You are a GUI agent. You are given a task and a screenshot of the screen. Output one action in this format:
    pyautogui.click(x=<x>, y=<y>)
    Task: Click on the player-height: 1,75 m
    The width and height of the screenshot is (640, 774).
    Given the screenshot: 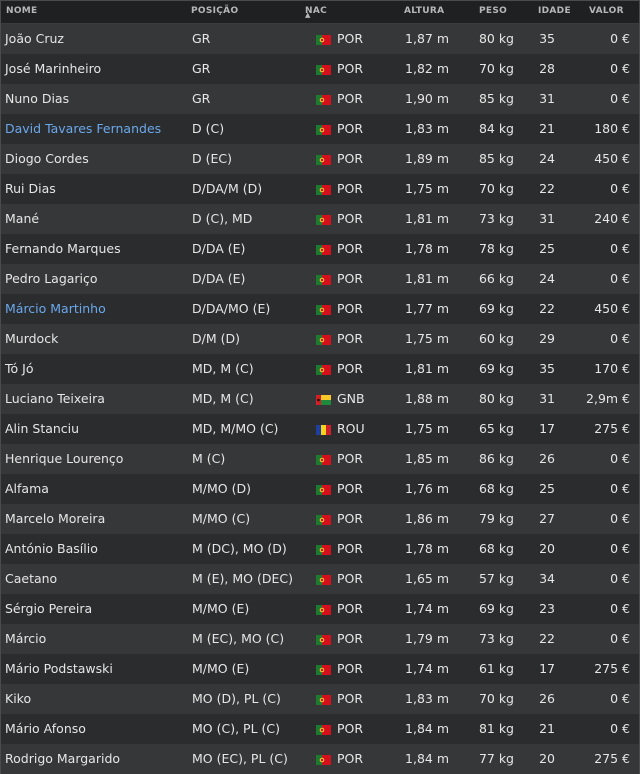 What is the action you would take?
    pyautogui.click(x=427, y=338)
    